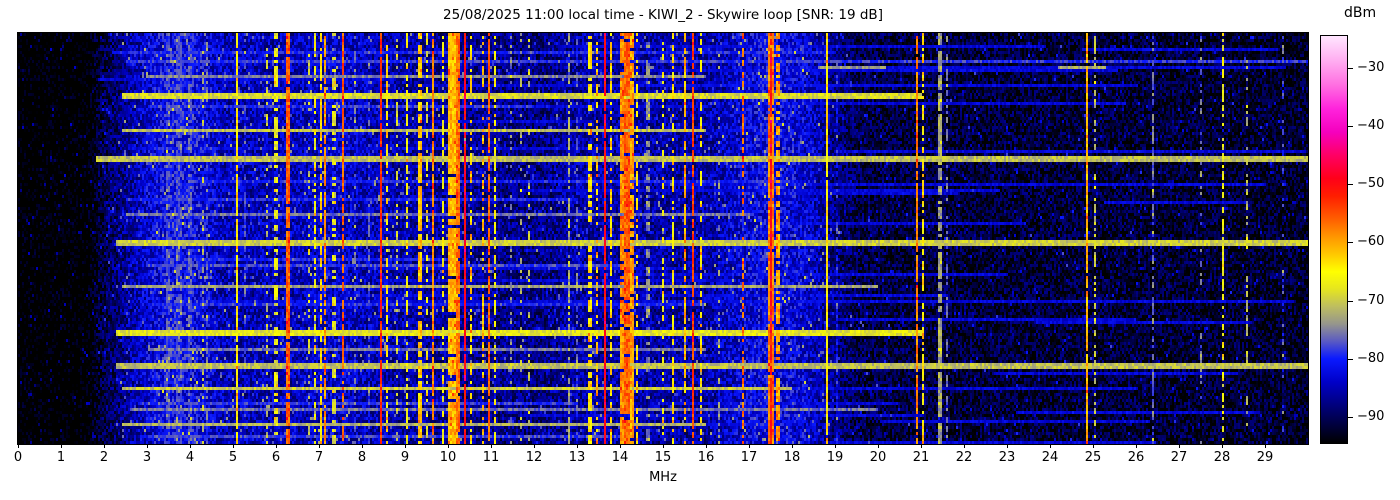 The height and width of the screenshot is (500, 1400). Describe the element at coordinates (319, 457) in the screenshot. I see `x-tick-label: 7` at that location.